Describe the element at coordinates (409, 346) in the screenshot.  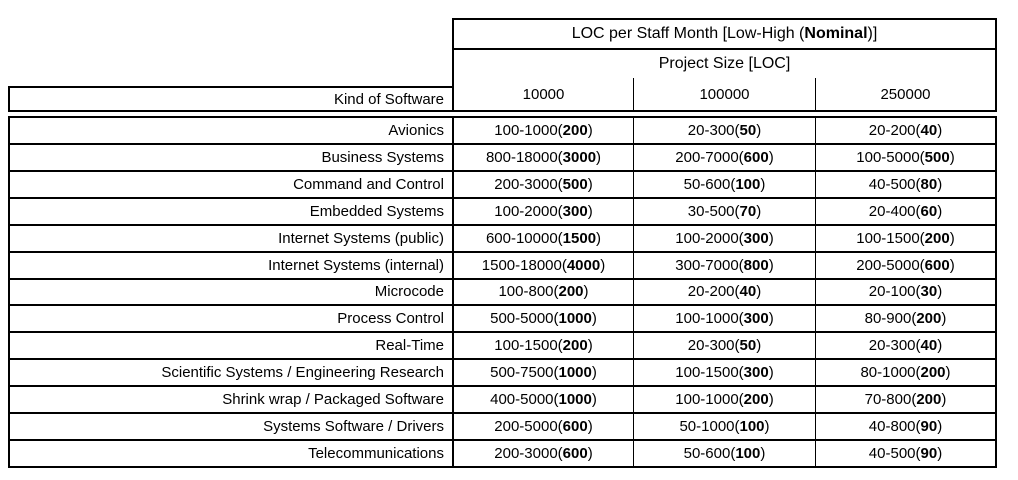
I see `kind-of-software-label: Real-Time` at that location.